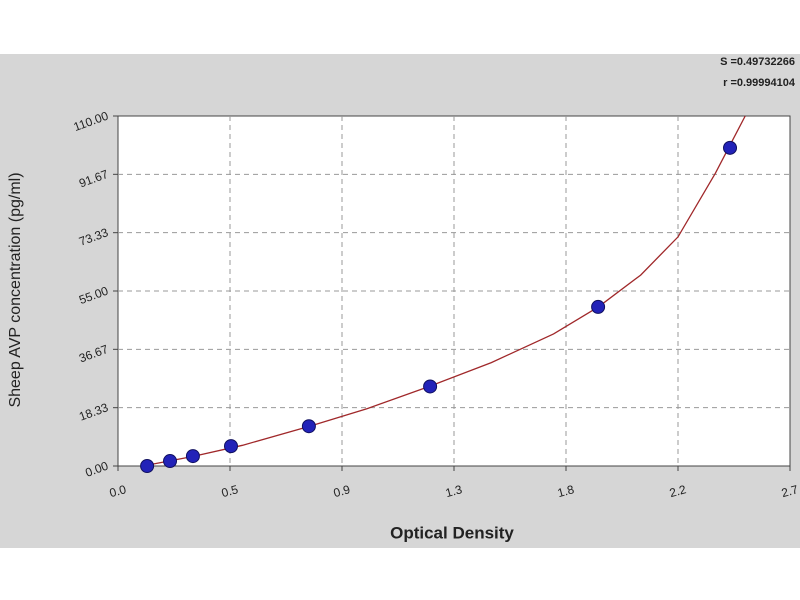 The image size is (800, 600). Describe the element at coordinates (790, 491) in the screenshot. I see `x-tick-label: 2.7` at that location.